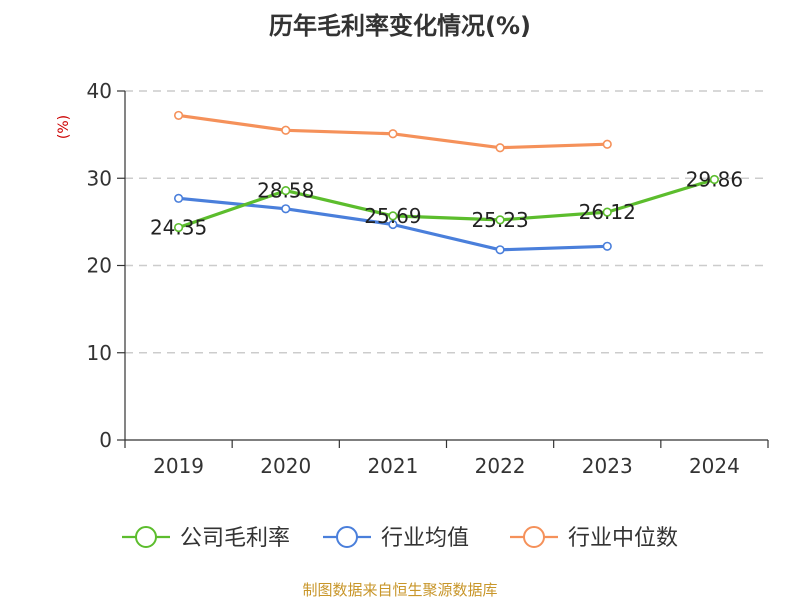 The image size is (800, 600). What do you see at coordinates (178, 466) in the screenshot?
I see `x-tick-label: 2019` at bounding box center [178, 466].